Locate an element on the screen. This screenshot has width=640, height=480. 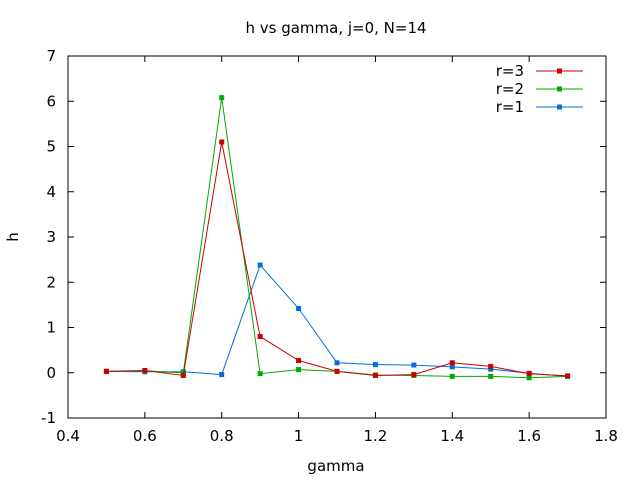
x-axis-label: gamma is located at coordinates (335, 466).